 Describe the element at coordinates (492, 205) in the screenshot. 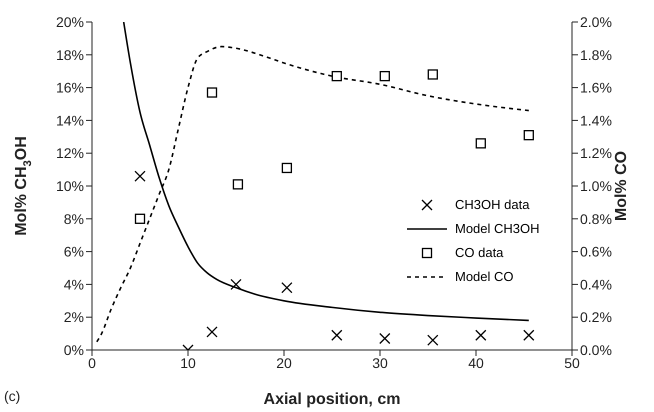

I see `legend-label: CH3OH data` at that location.